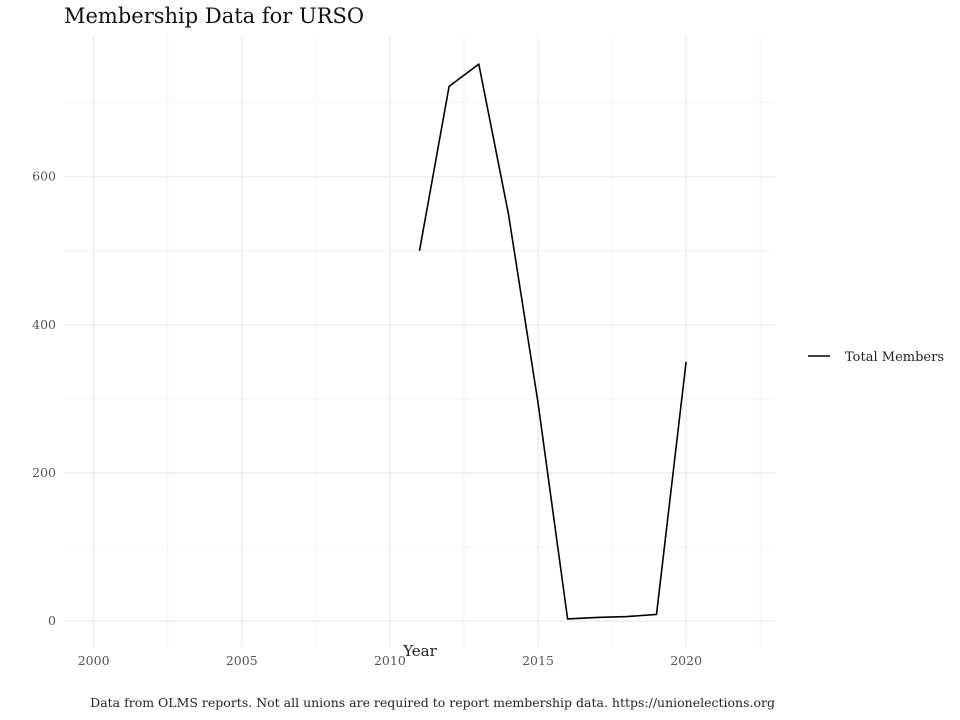  What do you see at coordinates (44, 398) in the screenshot?
I see `y-axis-ticks: 0 200 400 600` at bounding box center [44, 398].